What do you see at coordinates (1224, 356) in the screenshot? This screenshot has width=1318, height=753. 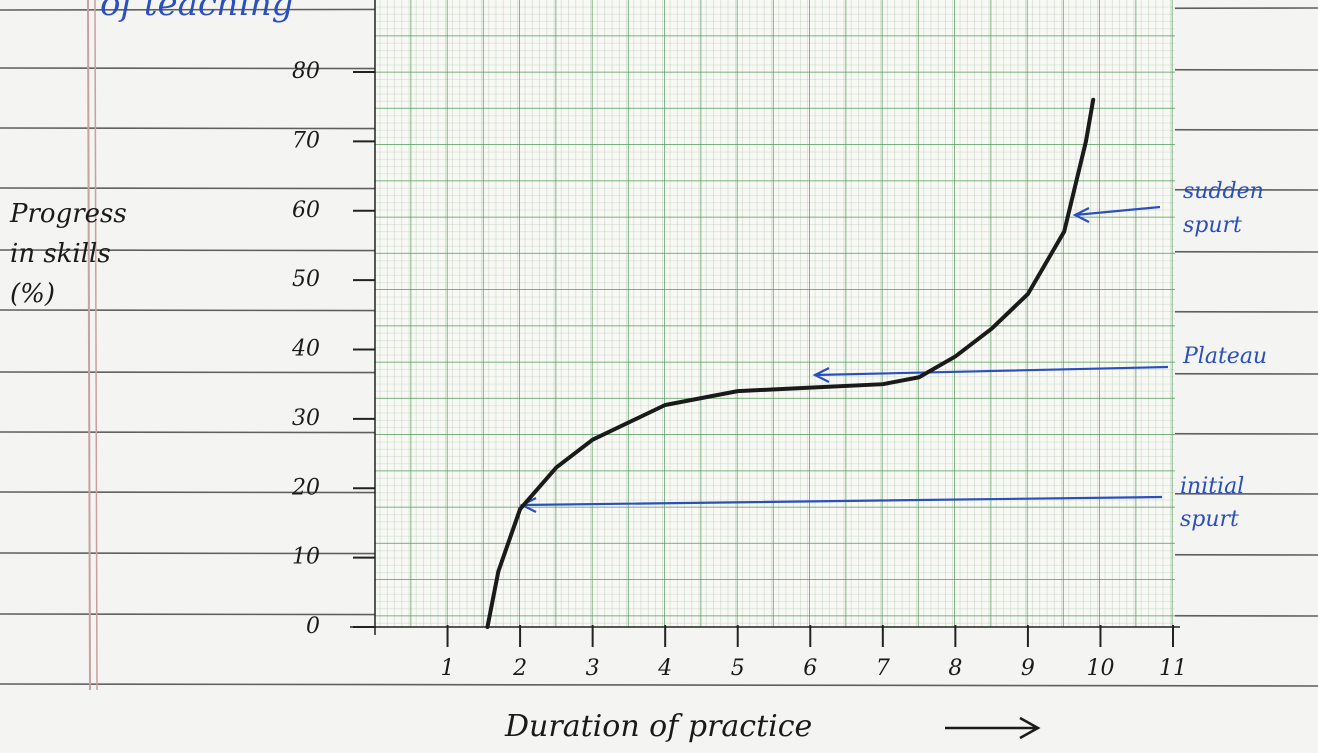 I see `annotation-label: Plateau` at bounding box center [1224, 356].